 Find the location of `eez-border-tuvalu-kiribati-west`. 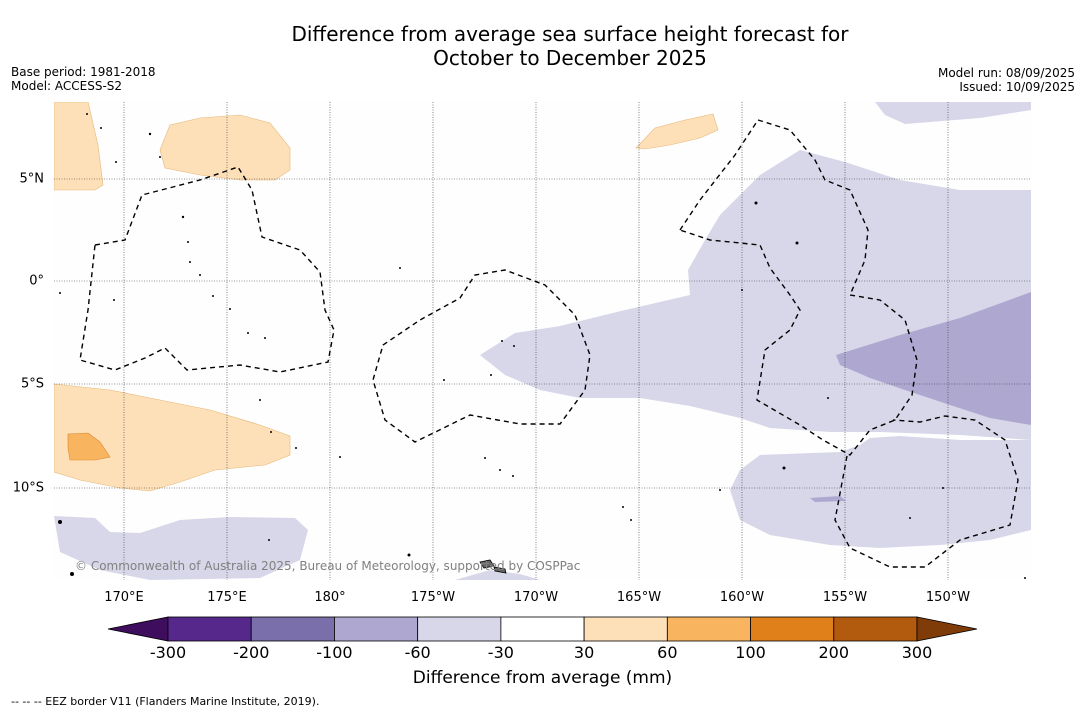

eez-border-tuvalu-kiribati-west is located at coordinates (207, 269).